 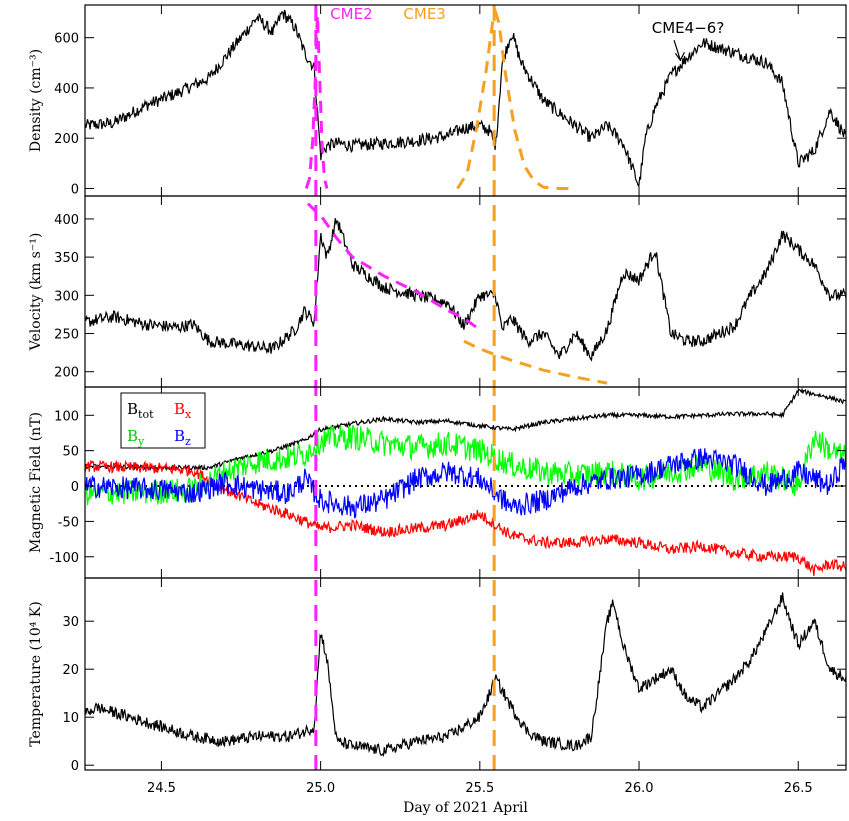 I want to click on x-axis-label: Day of 2021 April, so click(x=465, y=808).